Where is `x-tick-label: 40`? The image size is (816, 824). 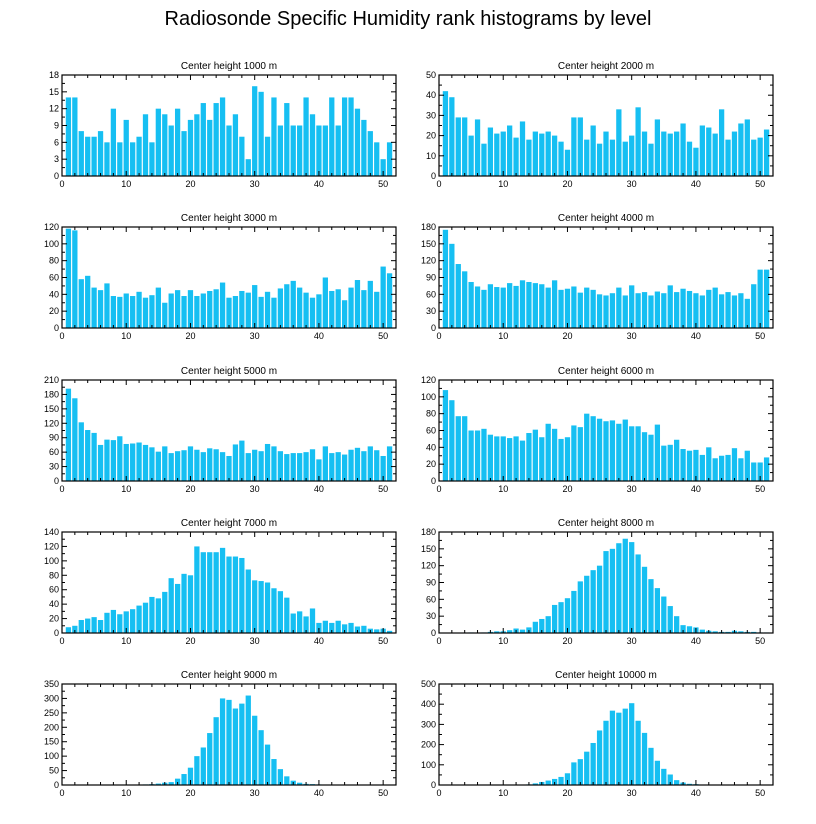
x-tick-label: 40 is located at coordinates (696, 489).